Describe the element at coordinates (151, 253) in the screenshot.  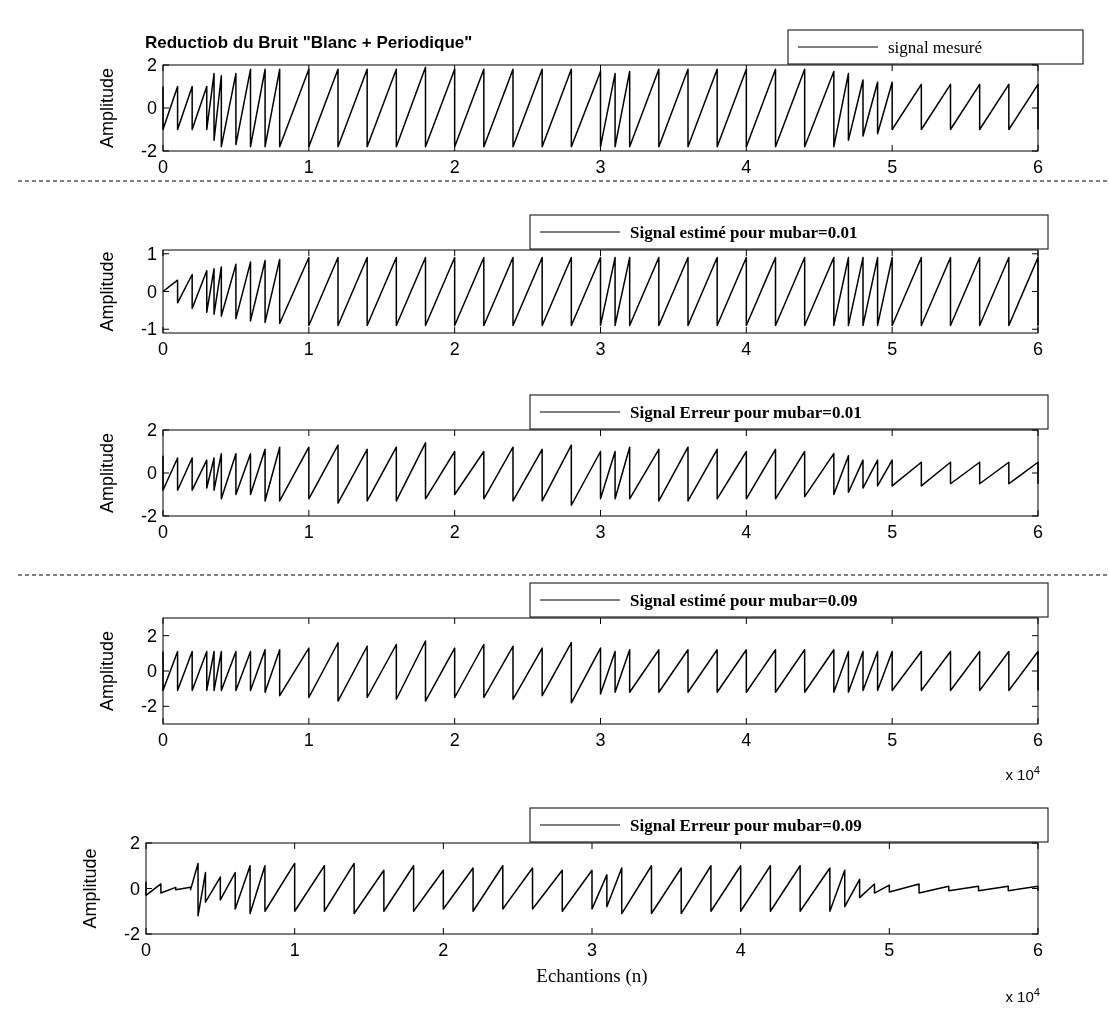
I see `y-tick-label: 1` at that location.